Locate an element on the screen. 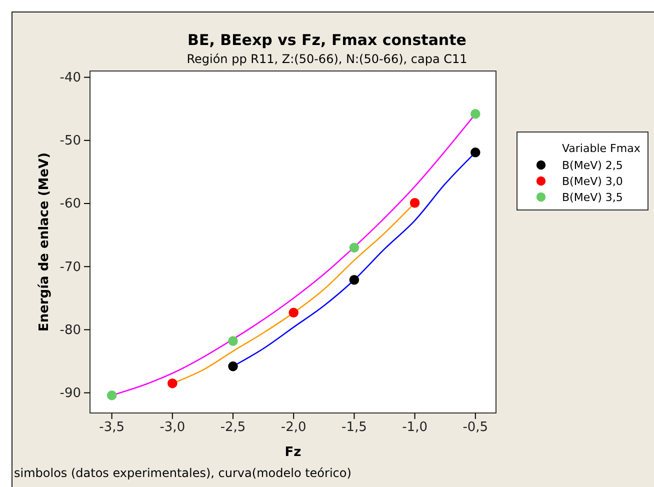 The image size is (654, 487). x-tick-label: -3,5 is located at coordinates (111, 428).